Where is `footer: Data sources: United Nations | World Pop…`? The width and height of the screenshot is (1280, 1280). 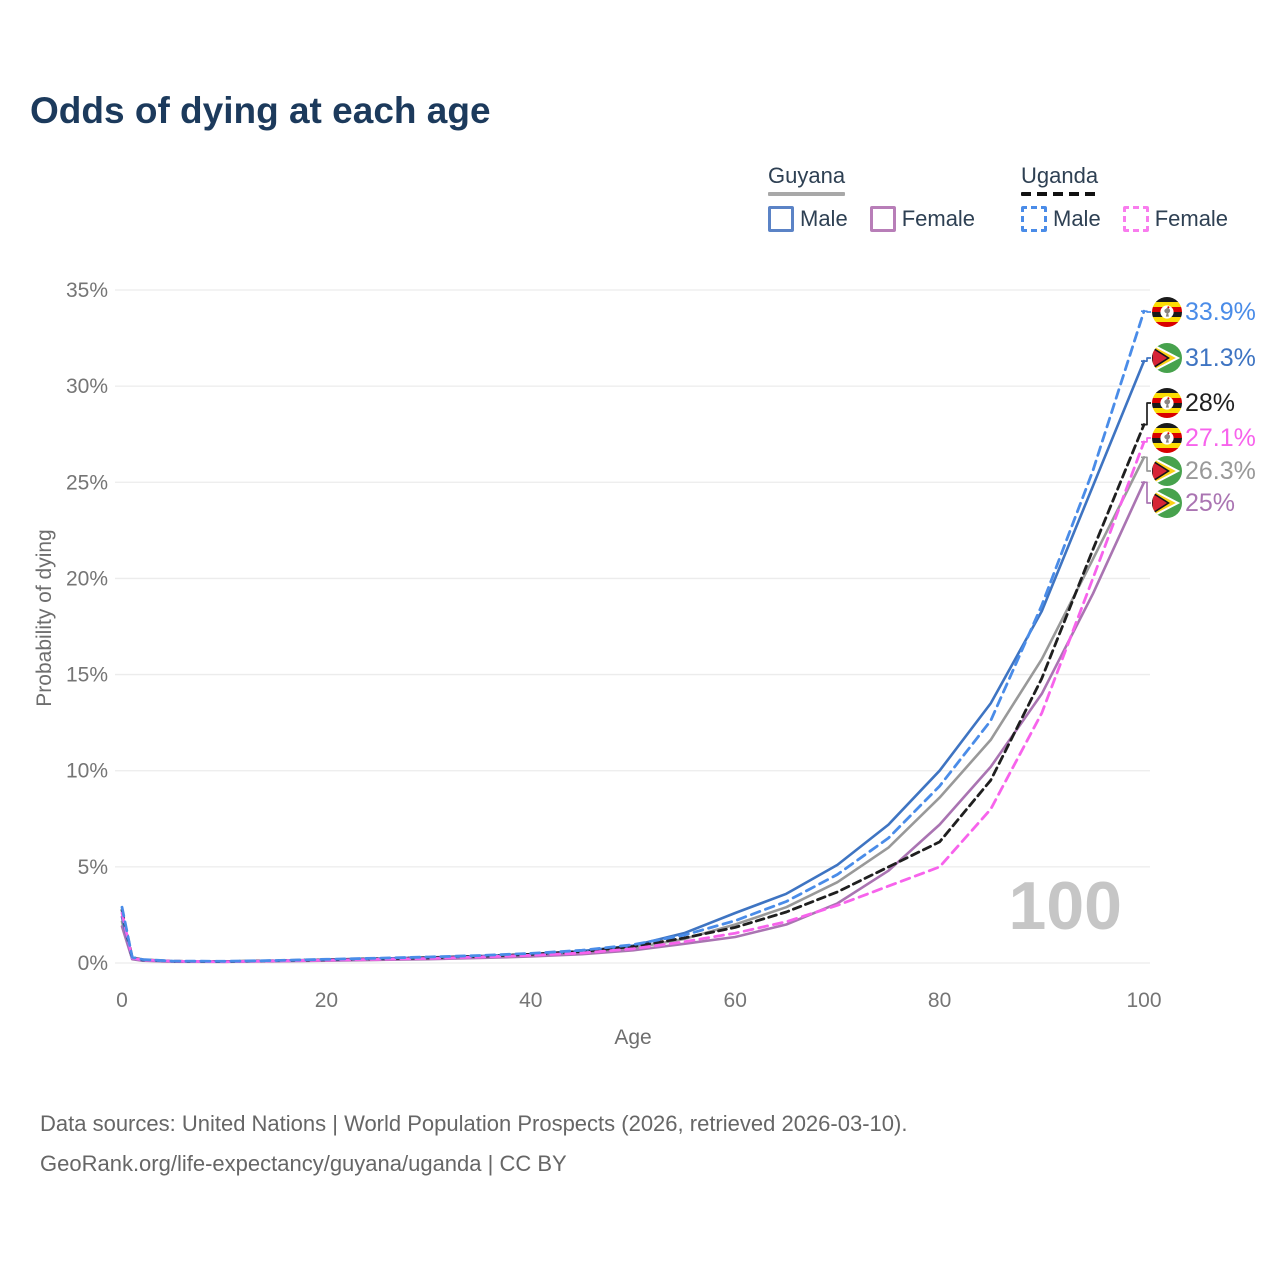
footer: Data sources: United Nations | World Pop… is located at coordinates (473, 1144).